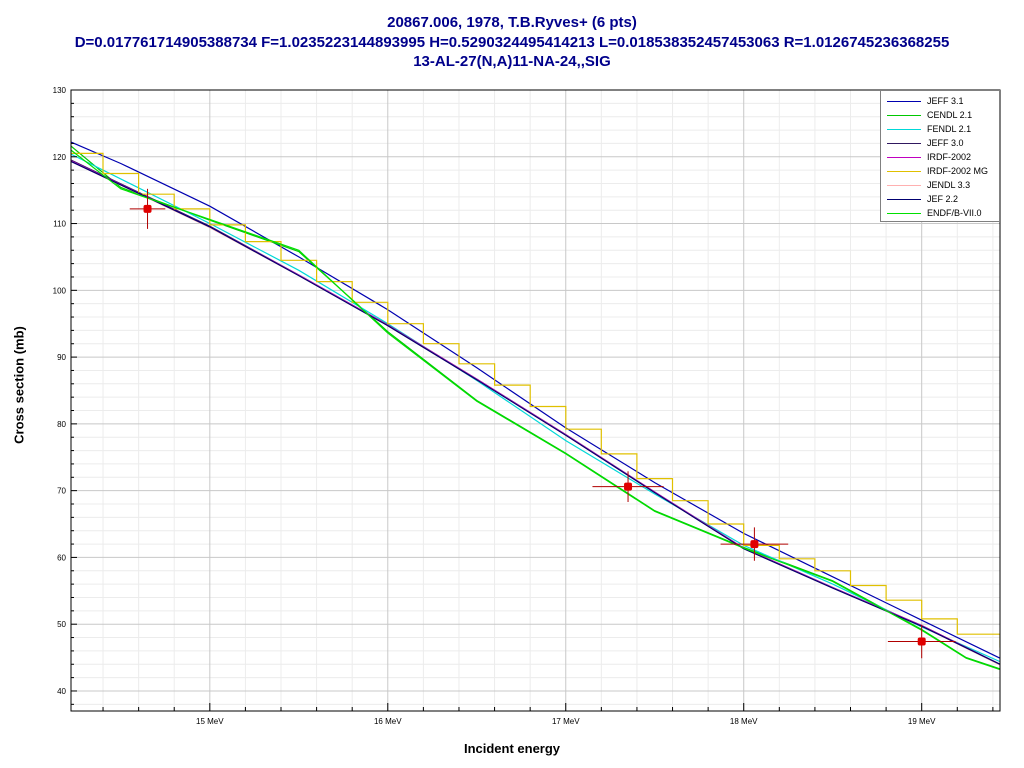 This screenshot has height=768, width=1024. I want to click on y-tick-label: 40, so click(61, 691).